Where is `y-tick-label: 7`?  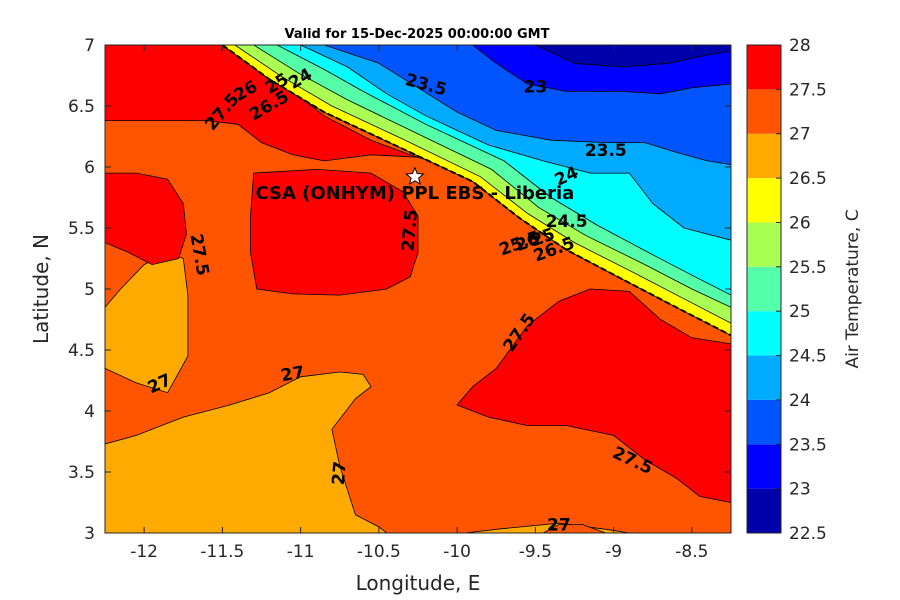 y-tick-label: 7 is located at coordinates (89, 46).